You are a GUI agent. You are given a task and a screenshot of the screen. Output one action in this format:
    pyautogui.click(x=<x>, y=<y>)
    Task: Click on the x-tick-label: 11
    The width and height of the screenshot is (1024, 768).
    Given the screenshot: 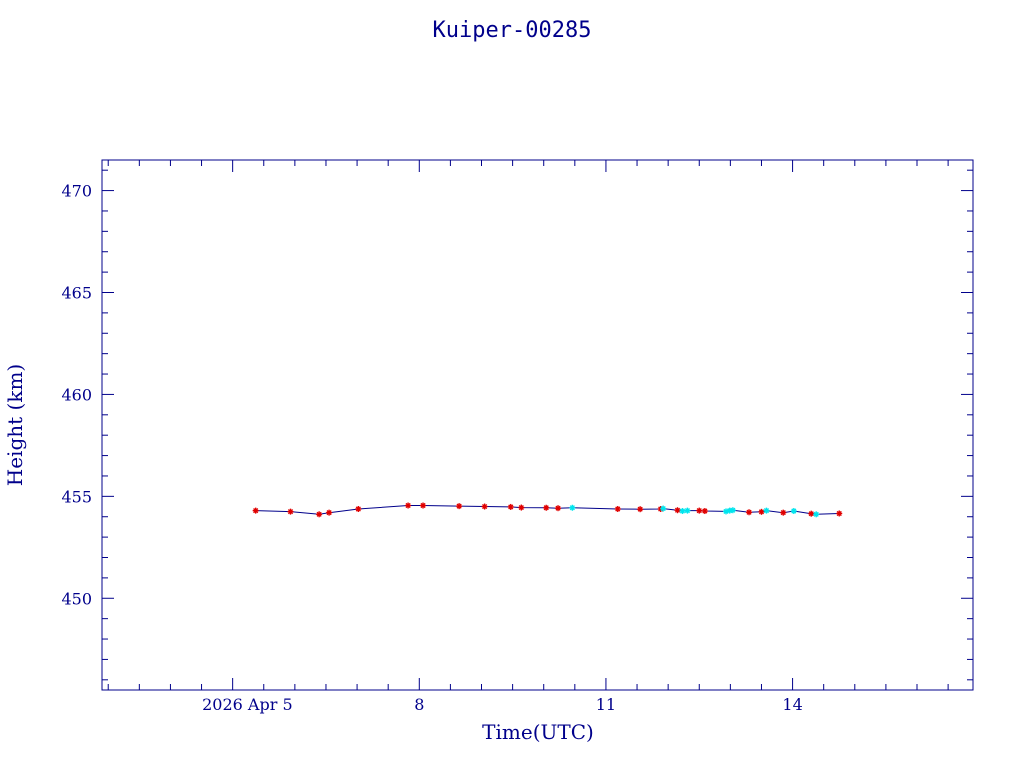 What is the action you would take?
    pyautogui.click(x=606, y=704)
    